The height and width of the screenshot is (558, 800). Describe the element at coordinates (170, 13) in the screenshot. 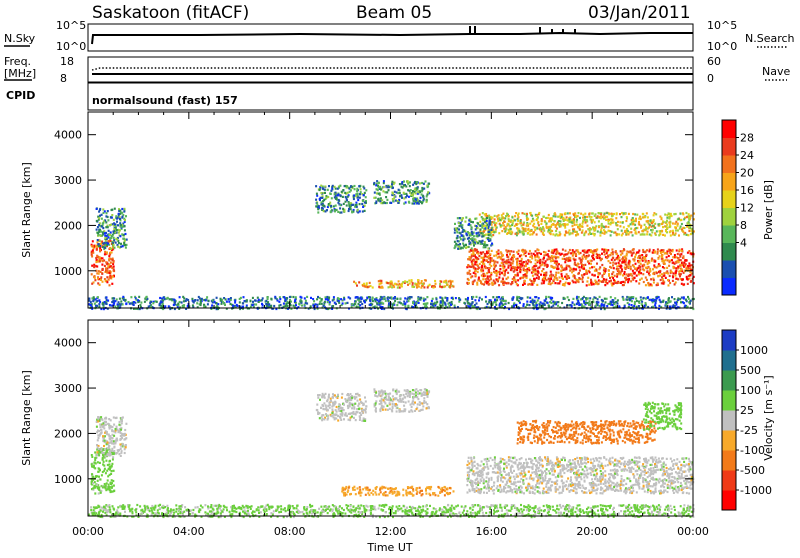

I see `station-title: Saskatoon (fitACF)` at that location.